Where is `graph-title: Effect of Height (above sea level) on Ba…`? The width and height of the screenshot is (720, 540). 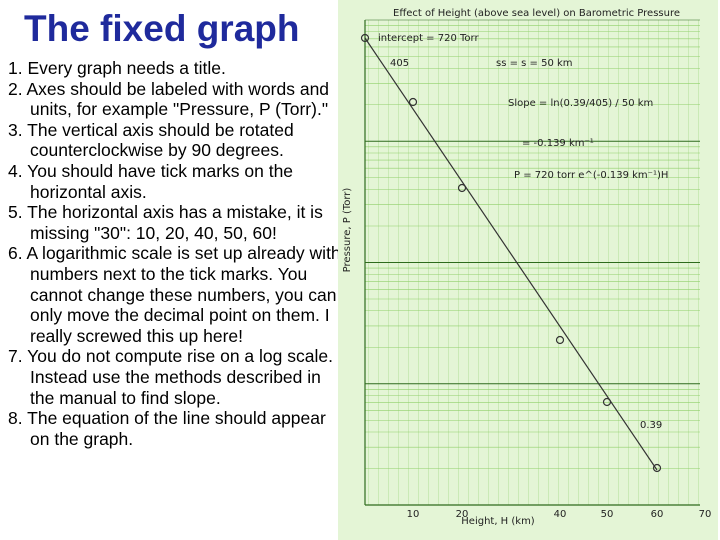 graph-title: Effect of Height (above sea level) on Ba… is located at coordinates (536, 13).